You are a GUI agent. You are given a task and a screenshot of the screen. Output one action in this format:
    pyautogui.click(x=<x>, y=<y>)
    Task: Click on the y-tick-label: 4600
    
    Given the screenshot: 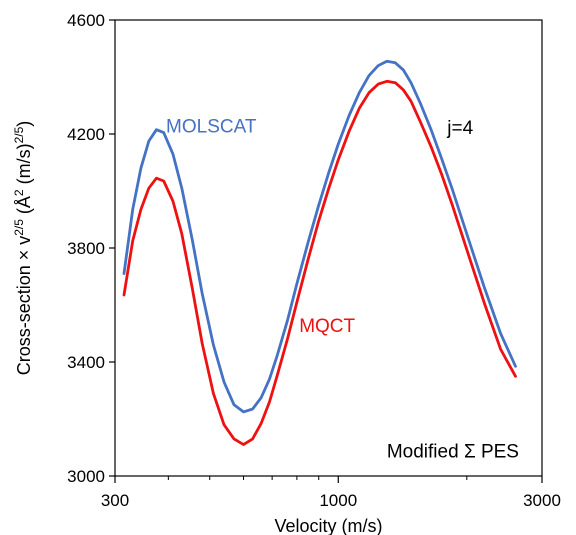 What is the action you would take?
    pyautogui.click(x=86, y=20)
    